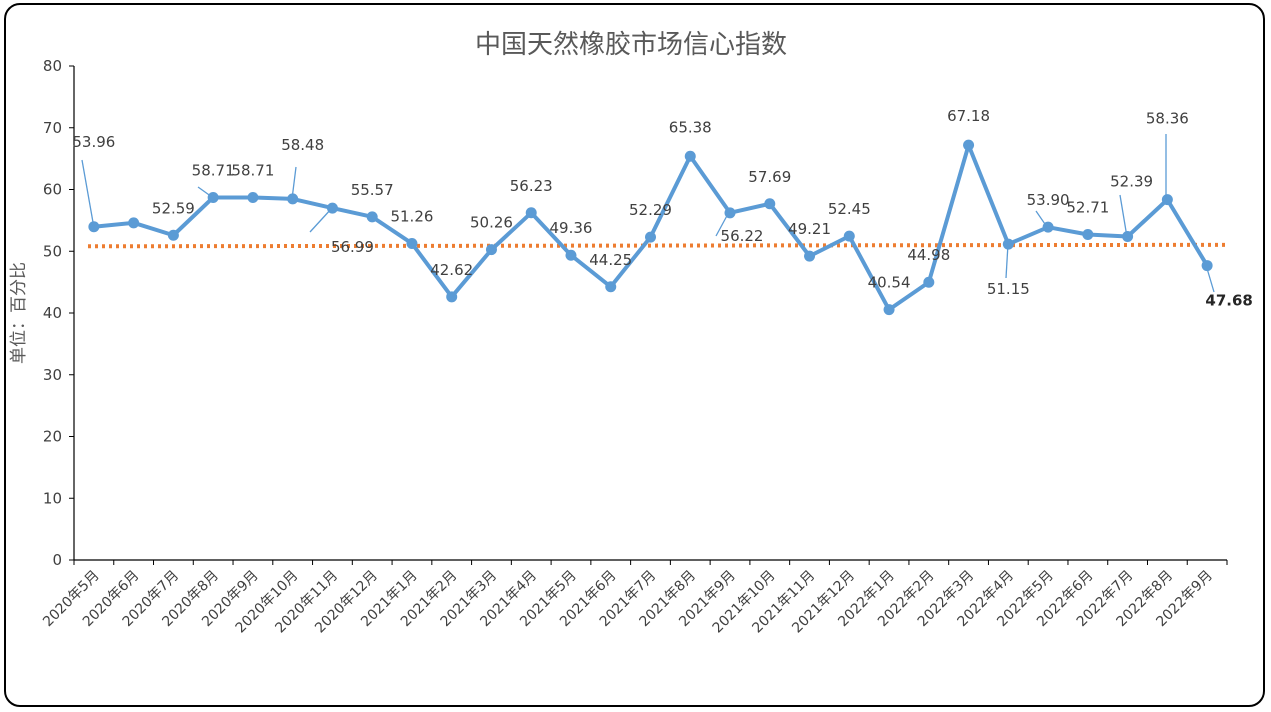 Image resolution: width=1271 pixels, height=712 pixels. I want to click on y-tick-label: 20, so click(52, 437).